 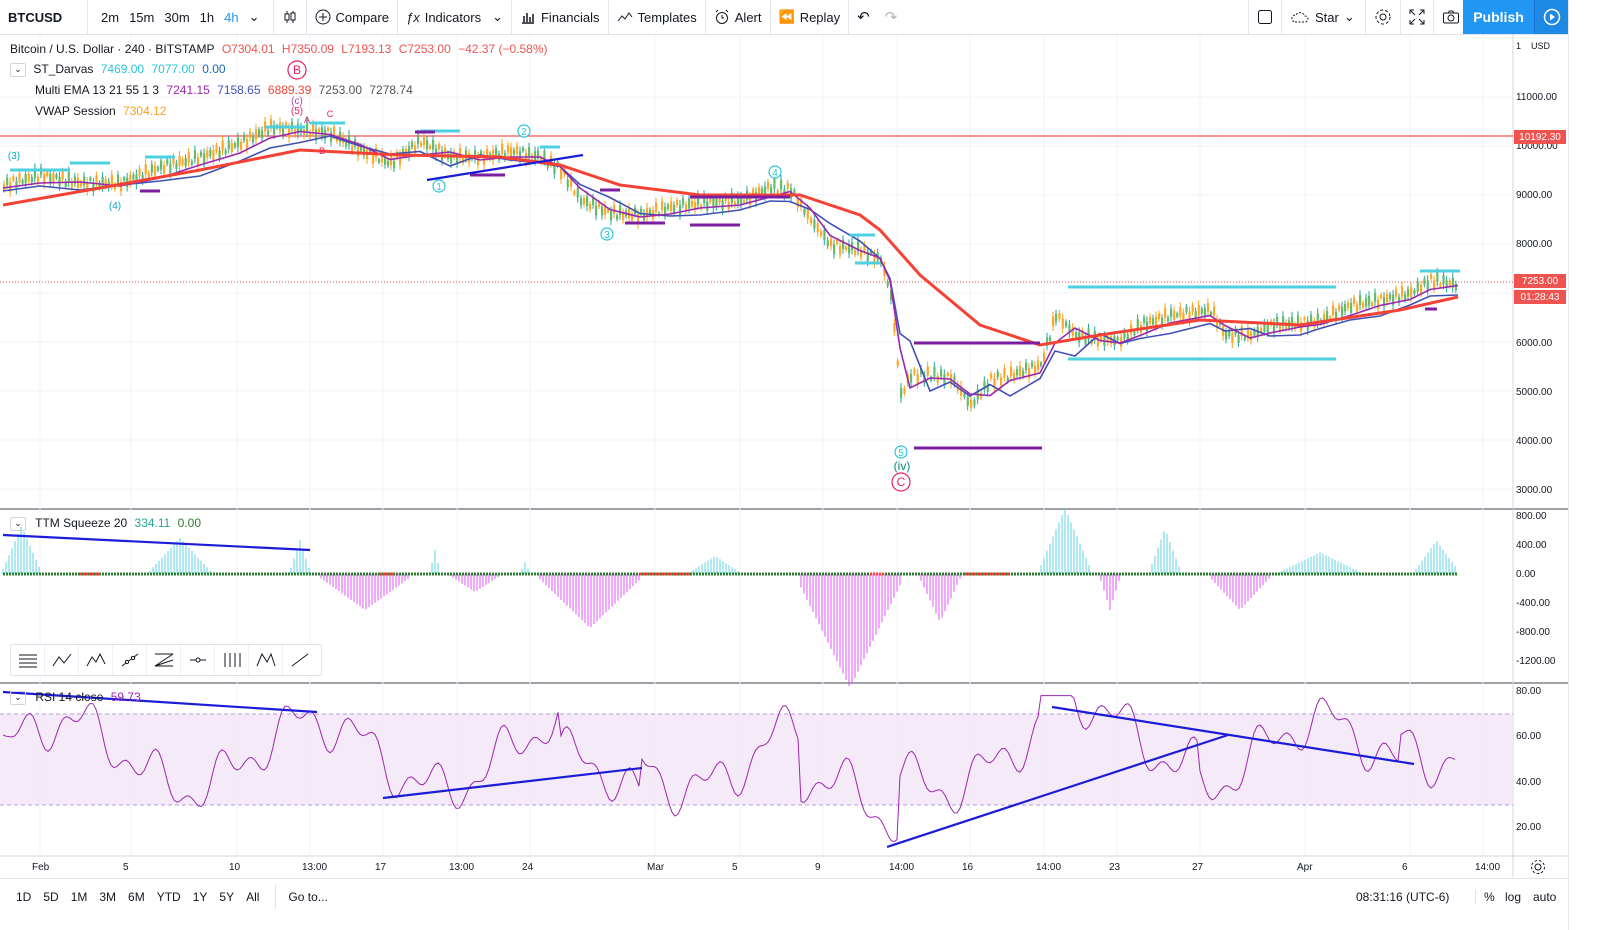 I want to click on templates-button: Templates, so click(x=657, y=17).